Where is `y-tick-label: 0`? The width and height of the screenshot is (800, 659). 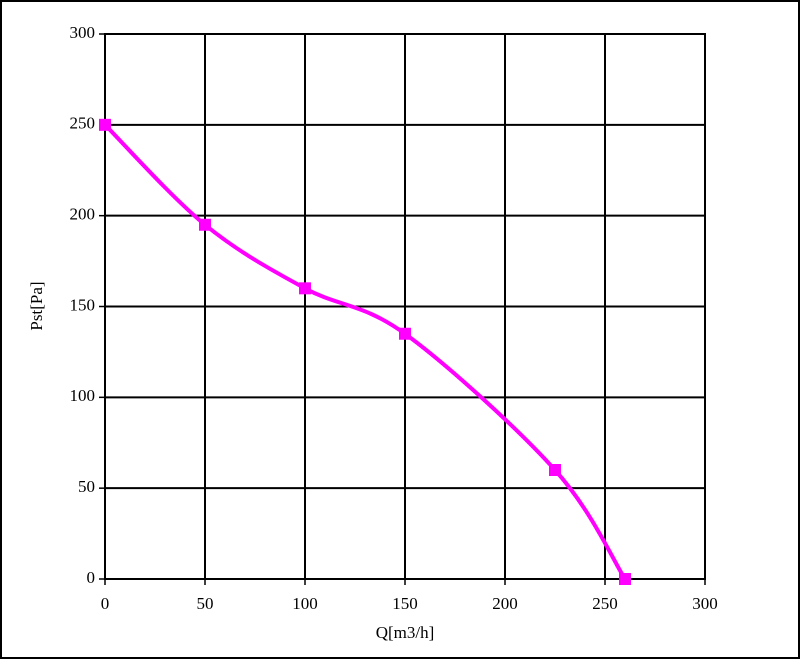
y-tick-label: 0 is located at coordinates (91, 577).